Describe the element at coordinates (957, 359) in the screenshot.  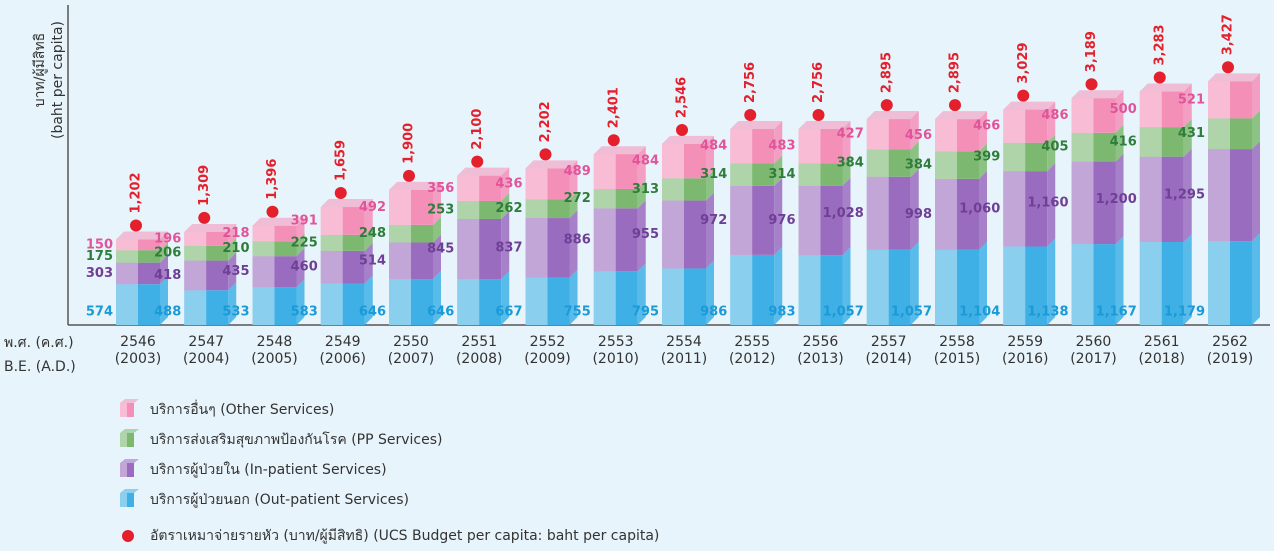
I see `x-tick-label: (2015)` at that location.